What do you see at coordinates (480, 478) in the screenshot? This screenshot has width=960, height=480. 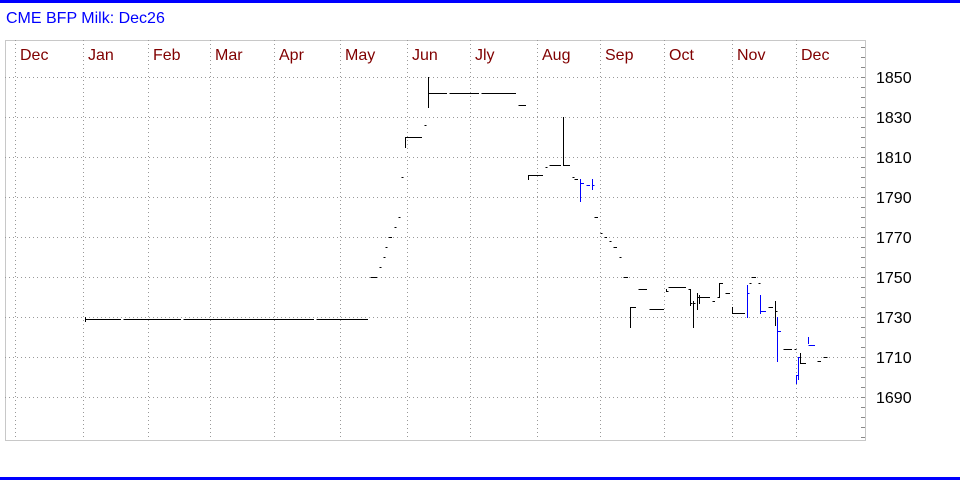 I see `bottom-frame-line` at bounding box center [480, 478].